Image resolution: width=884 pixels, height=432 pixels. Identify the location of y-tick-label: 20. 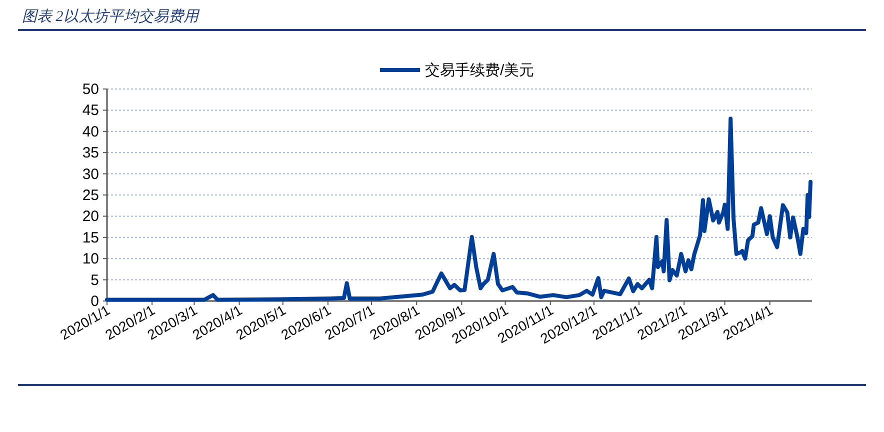
(90, 217).